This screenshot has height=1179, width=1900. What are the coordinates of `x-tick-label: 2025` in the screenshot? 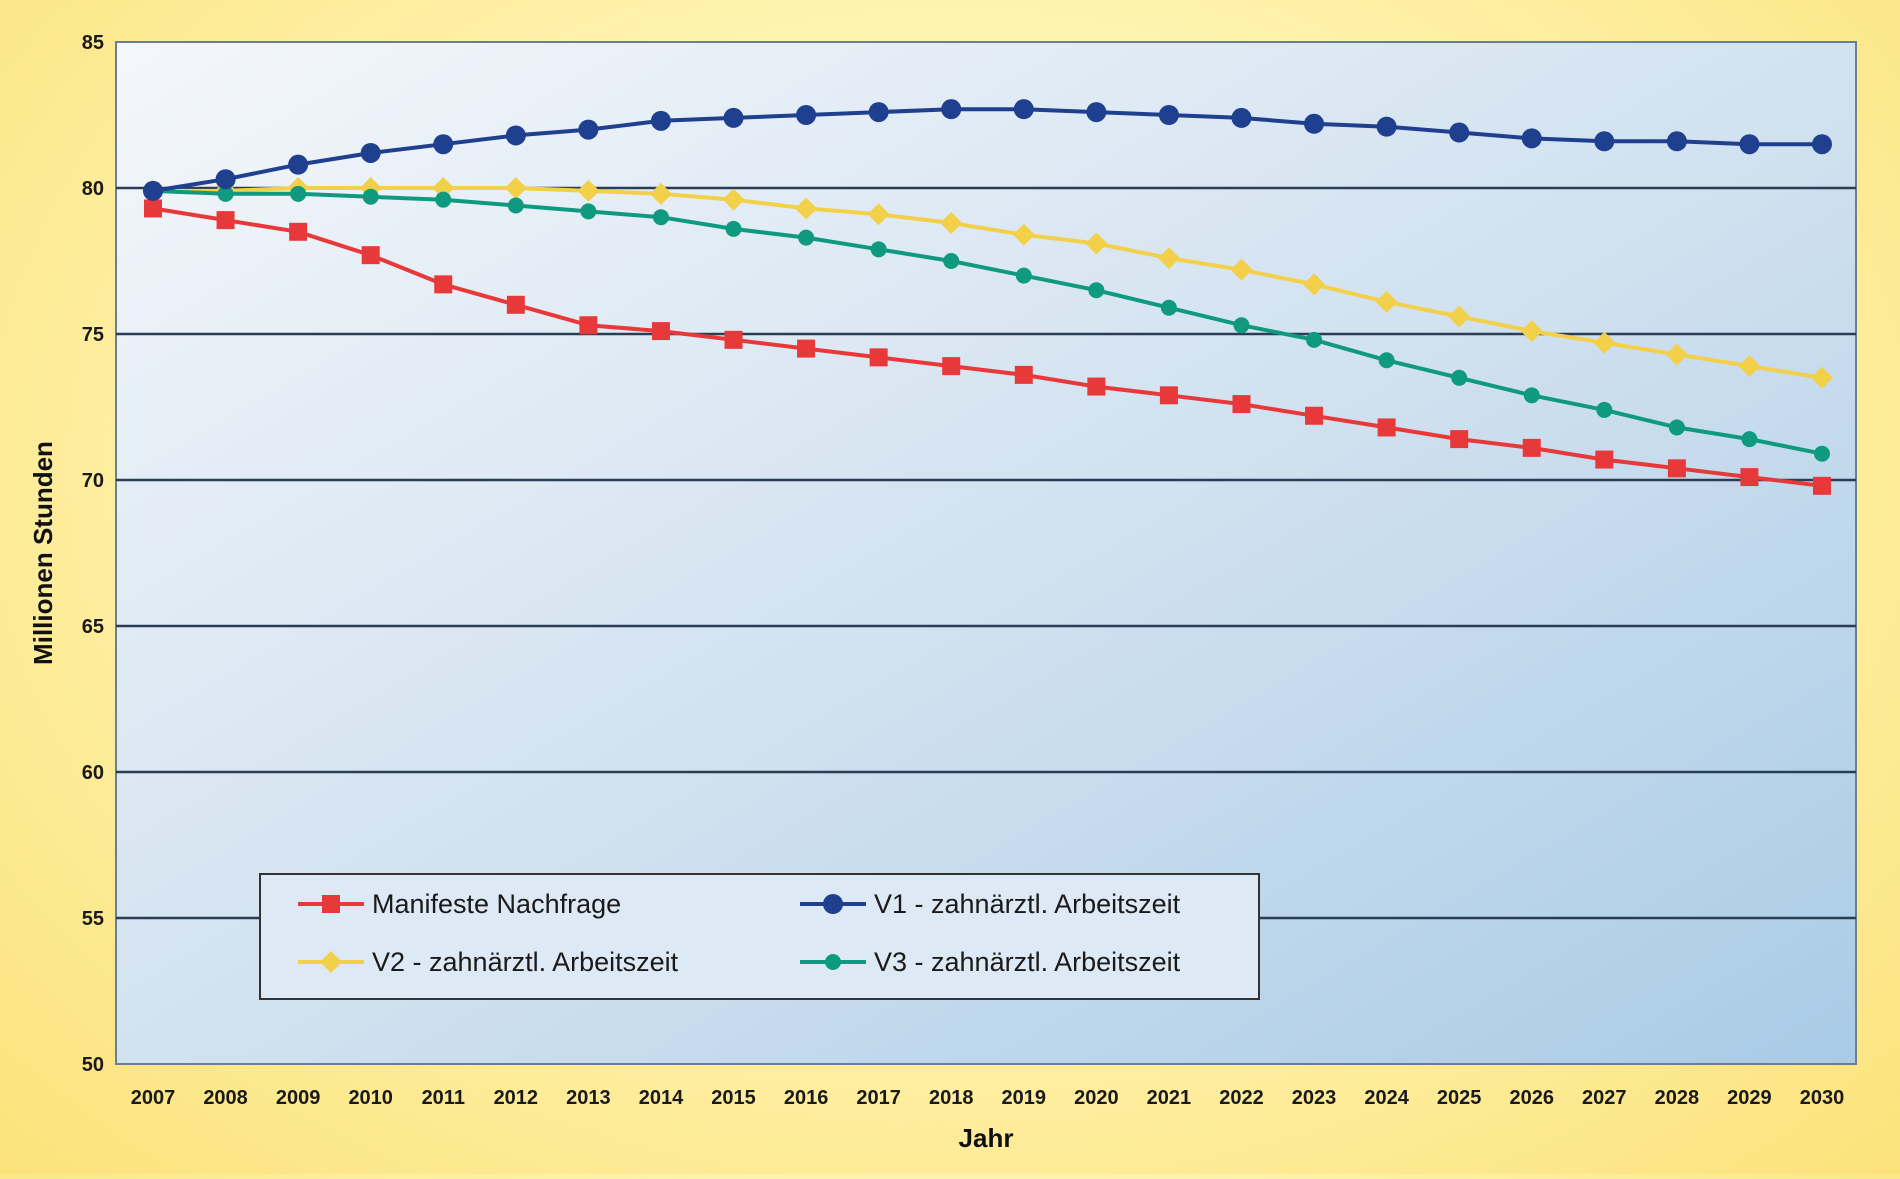 It's located at (1459, 1098).